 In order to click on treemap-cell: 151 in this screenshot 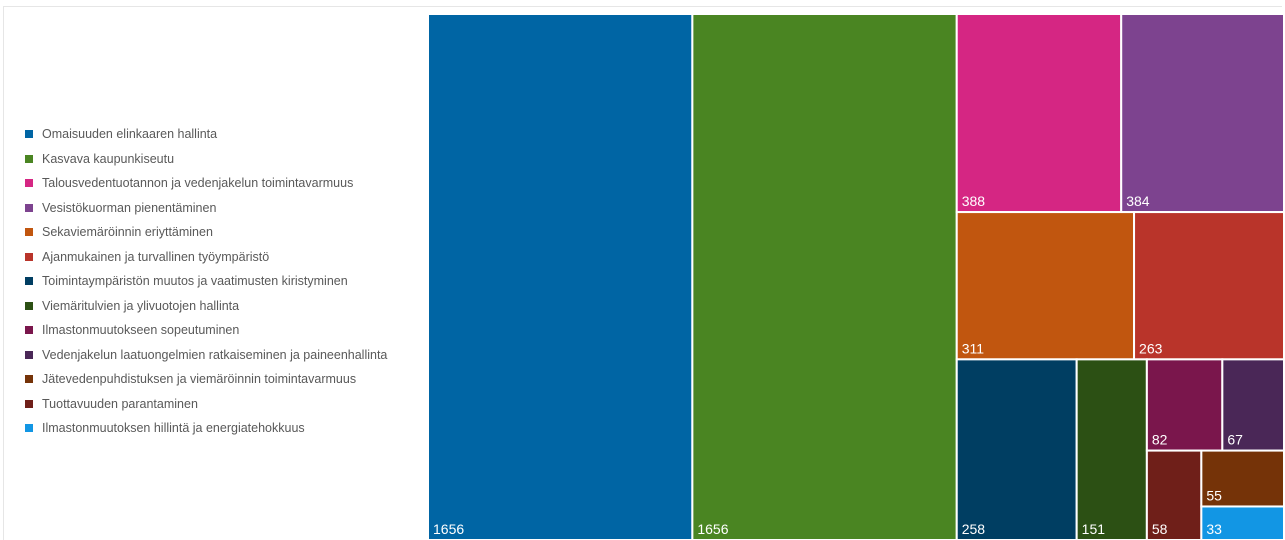, I will do `click(1111, 449)`.